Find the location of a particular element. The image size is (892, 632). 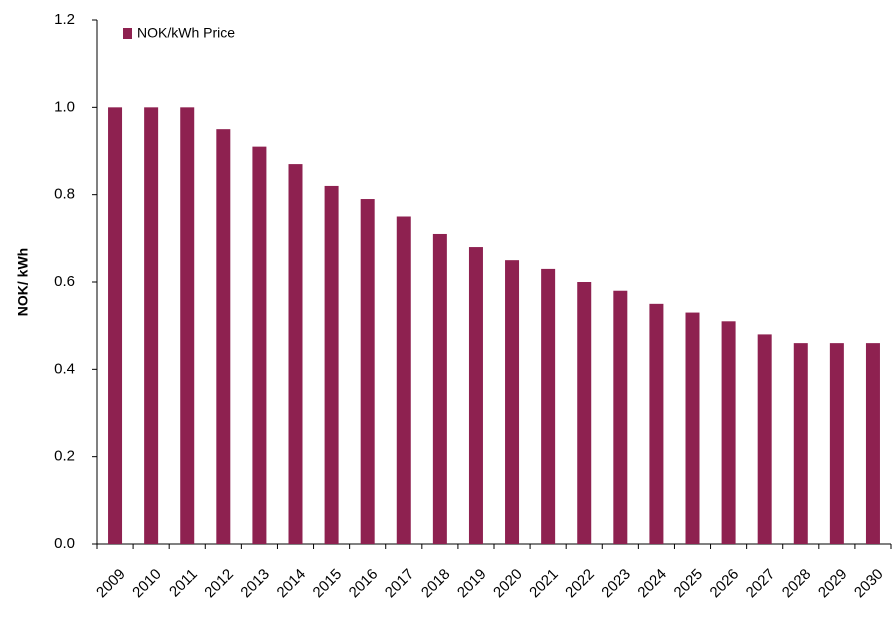

y-tick-label: 0.4 is located at coordinates (64, 368).